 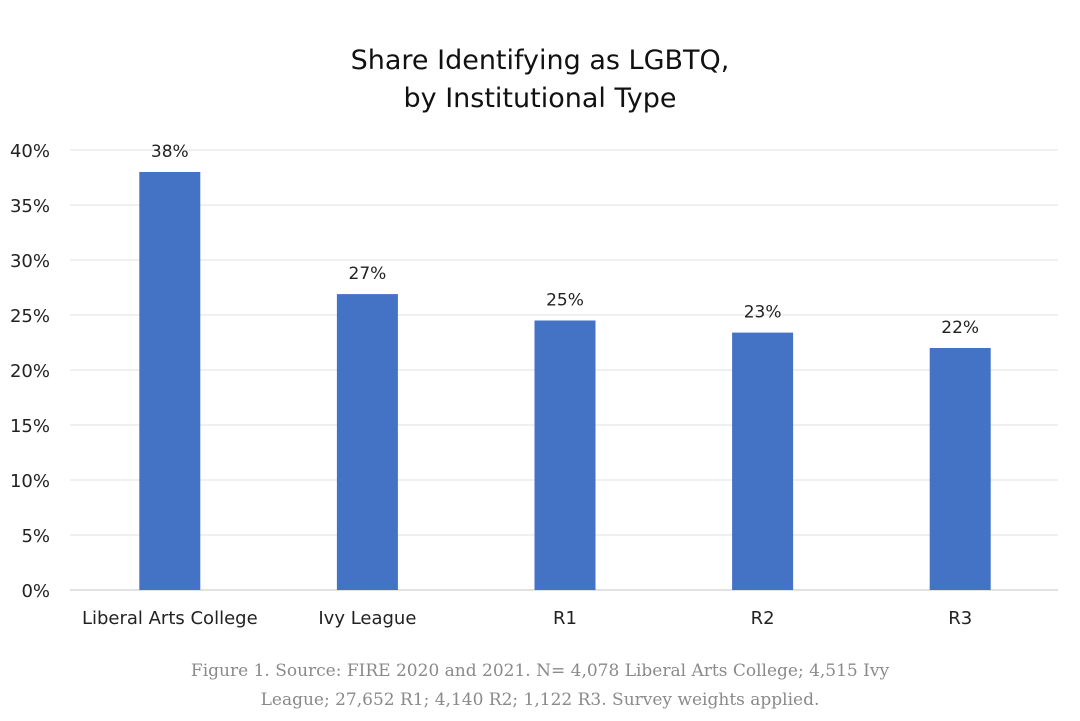 I want to click on data-label: 27%, so click(x=368, y=274).